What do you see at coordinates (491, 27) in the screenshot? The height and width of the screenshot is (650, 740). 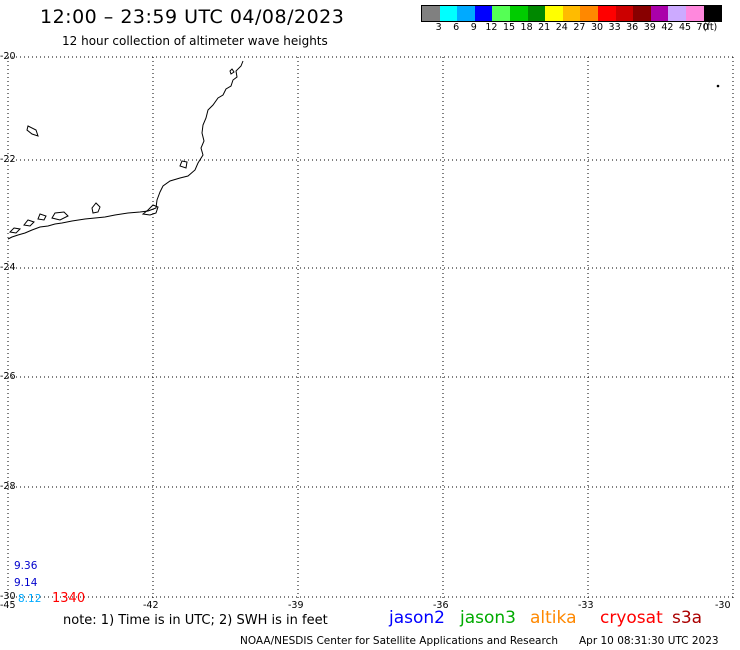 I see `legend-label: 12` at bounding box center [491, 27].